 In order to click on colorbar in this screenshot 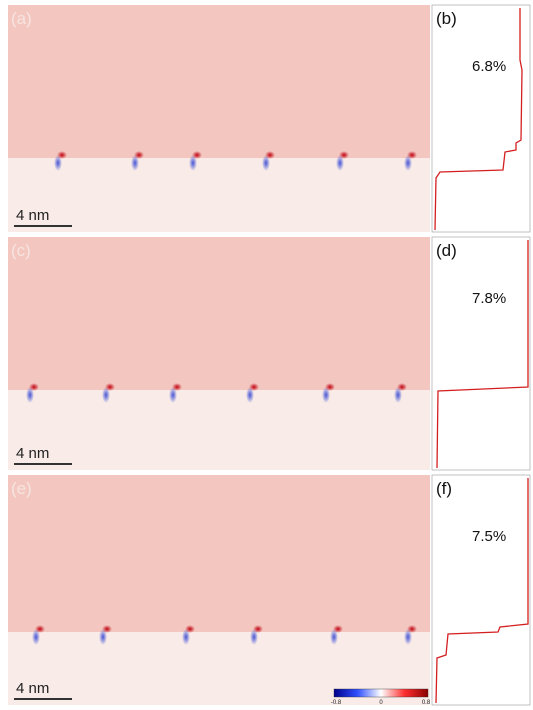, I will do `click(381, 693)`.